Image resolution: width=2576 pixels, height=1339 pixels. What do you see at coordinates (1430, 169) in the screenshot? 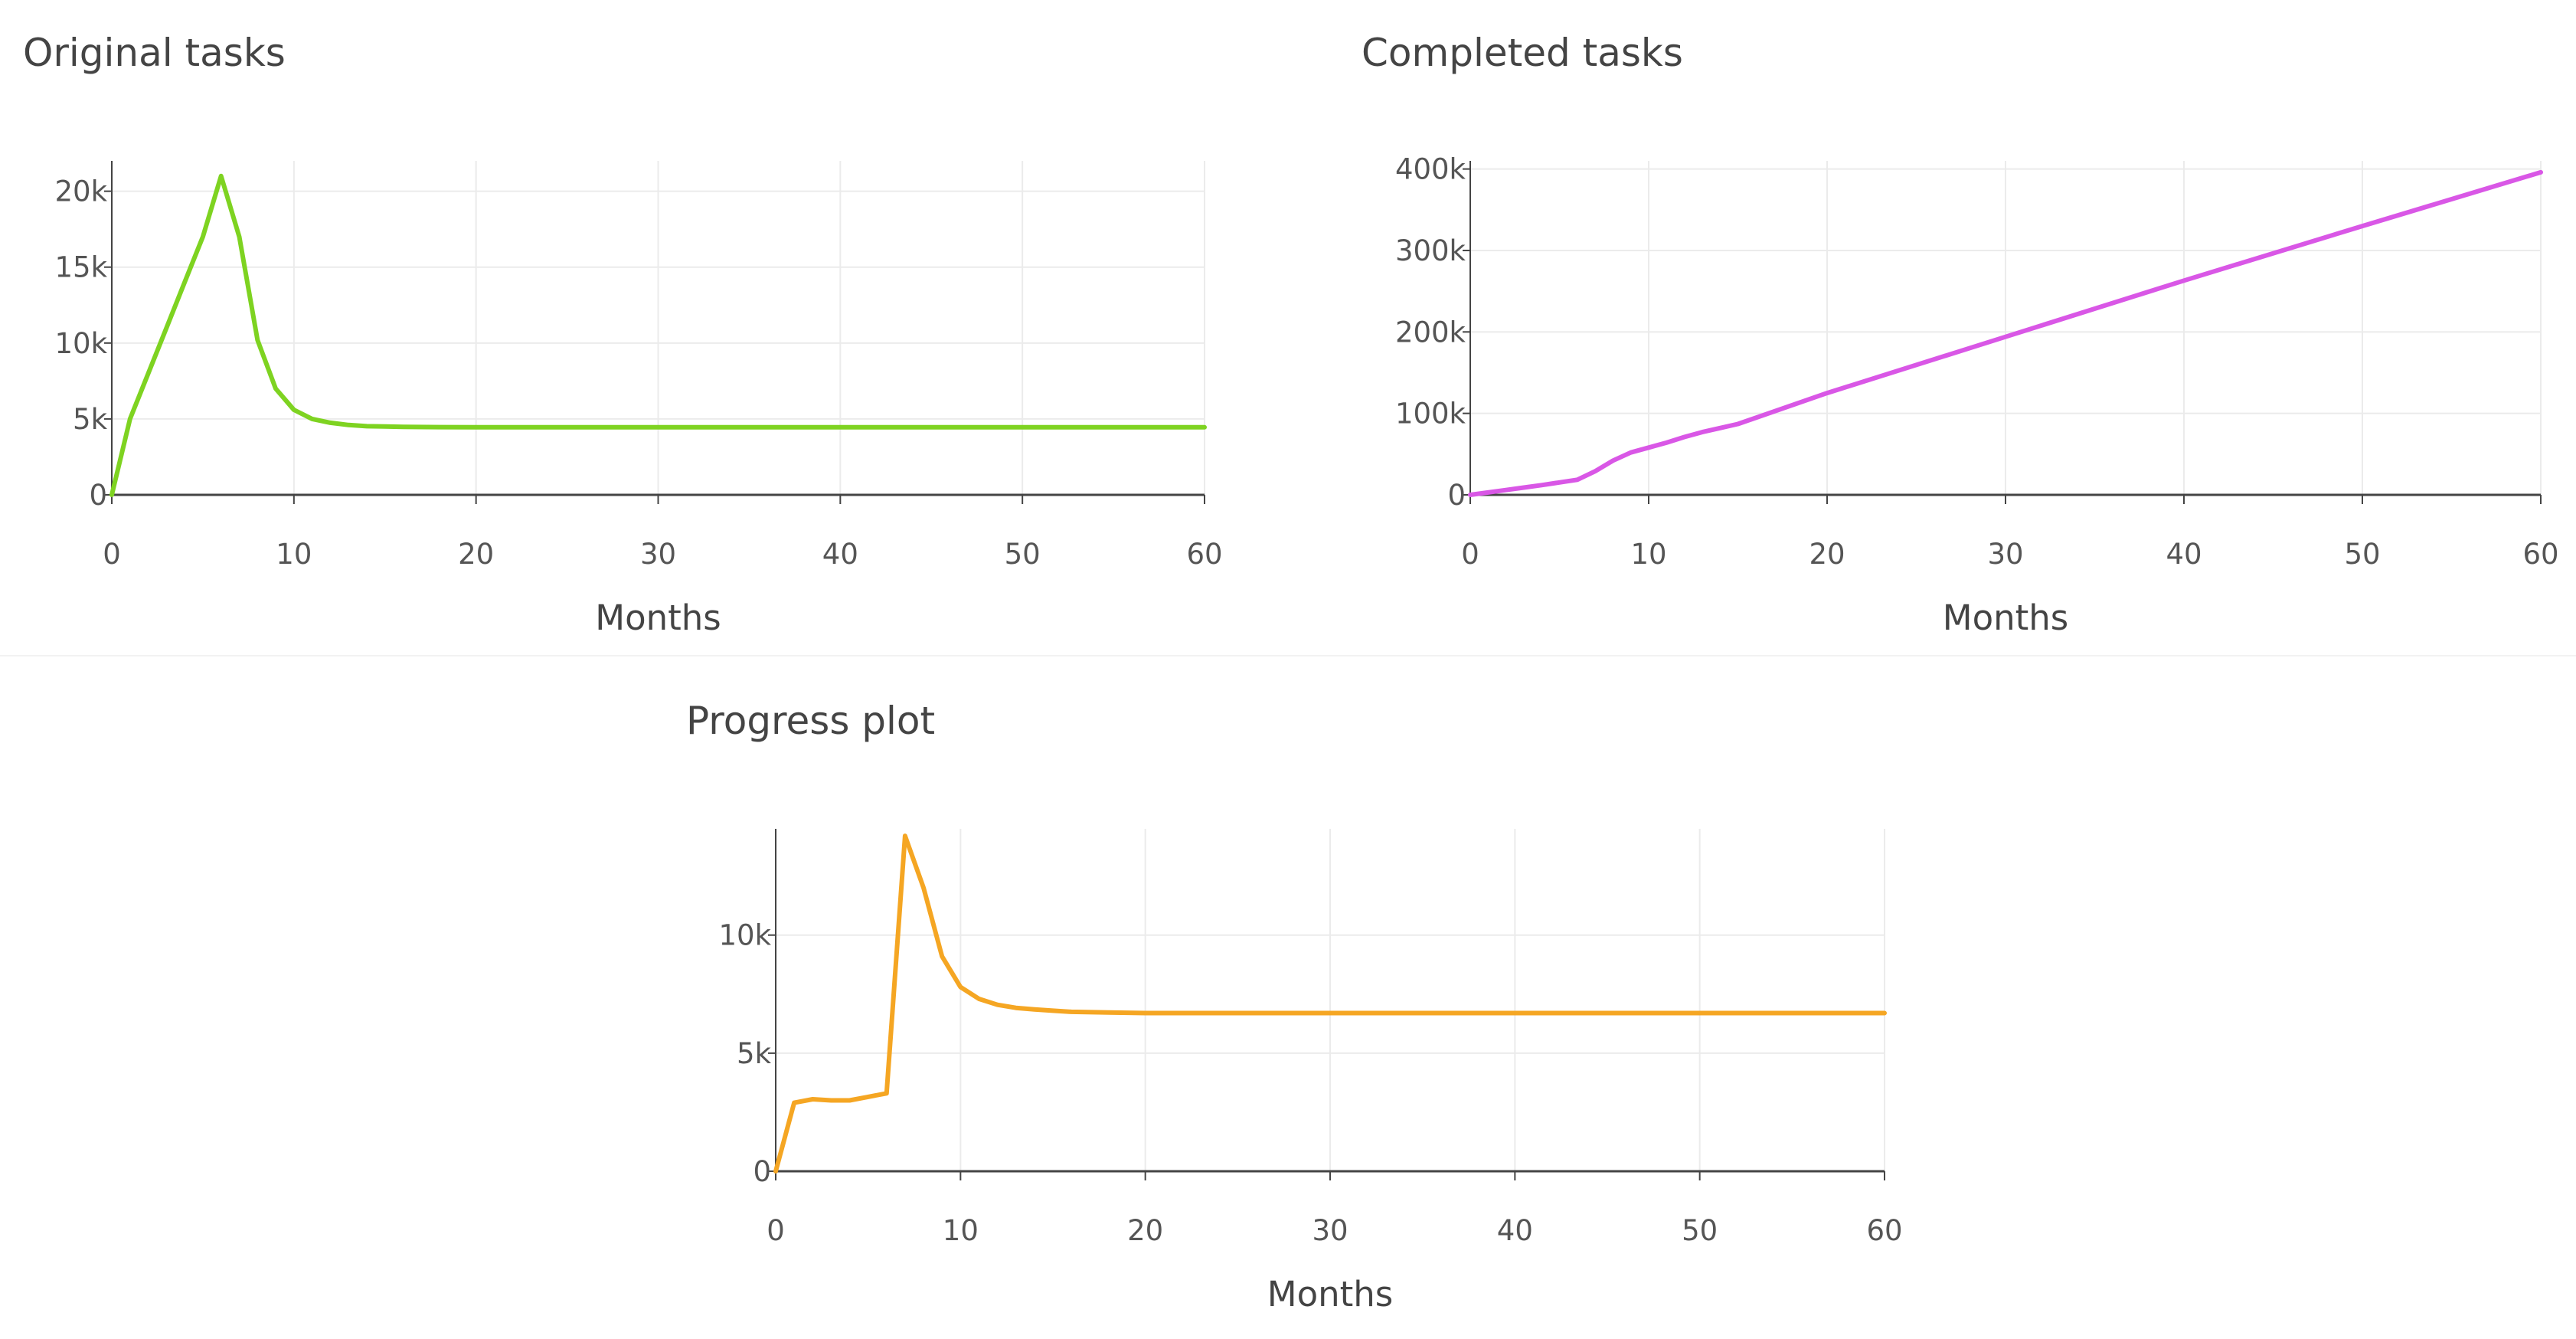
I see `y-tick-label: 400k` at bounding box center [1430, 169].